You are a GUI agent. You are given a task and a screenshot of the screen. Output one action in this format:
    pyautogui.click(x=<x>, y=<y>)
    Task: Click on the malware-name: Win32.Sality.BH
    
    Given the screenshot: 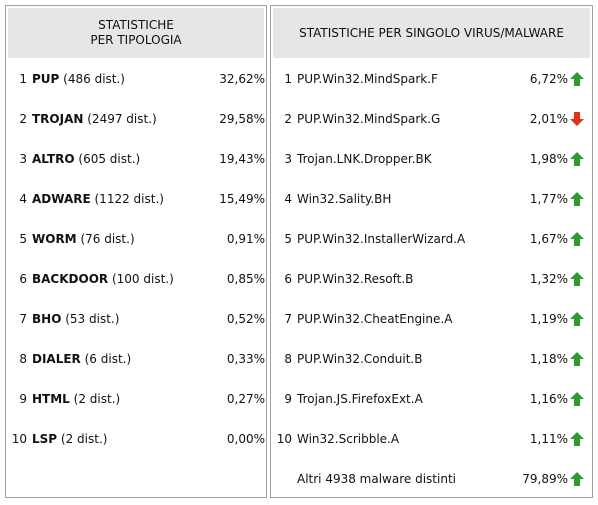 What is the action you would take?
    pyautogui.click(x=344, y=199)
    